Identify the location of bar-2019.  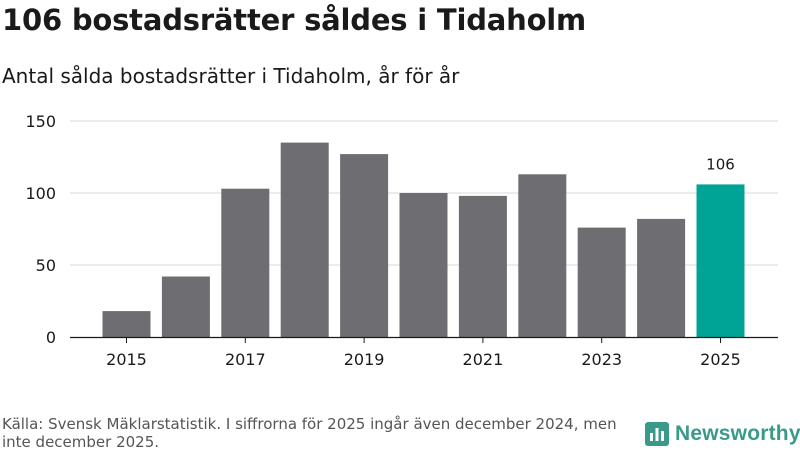
(364, 245).